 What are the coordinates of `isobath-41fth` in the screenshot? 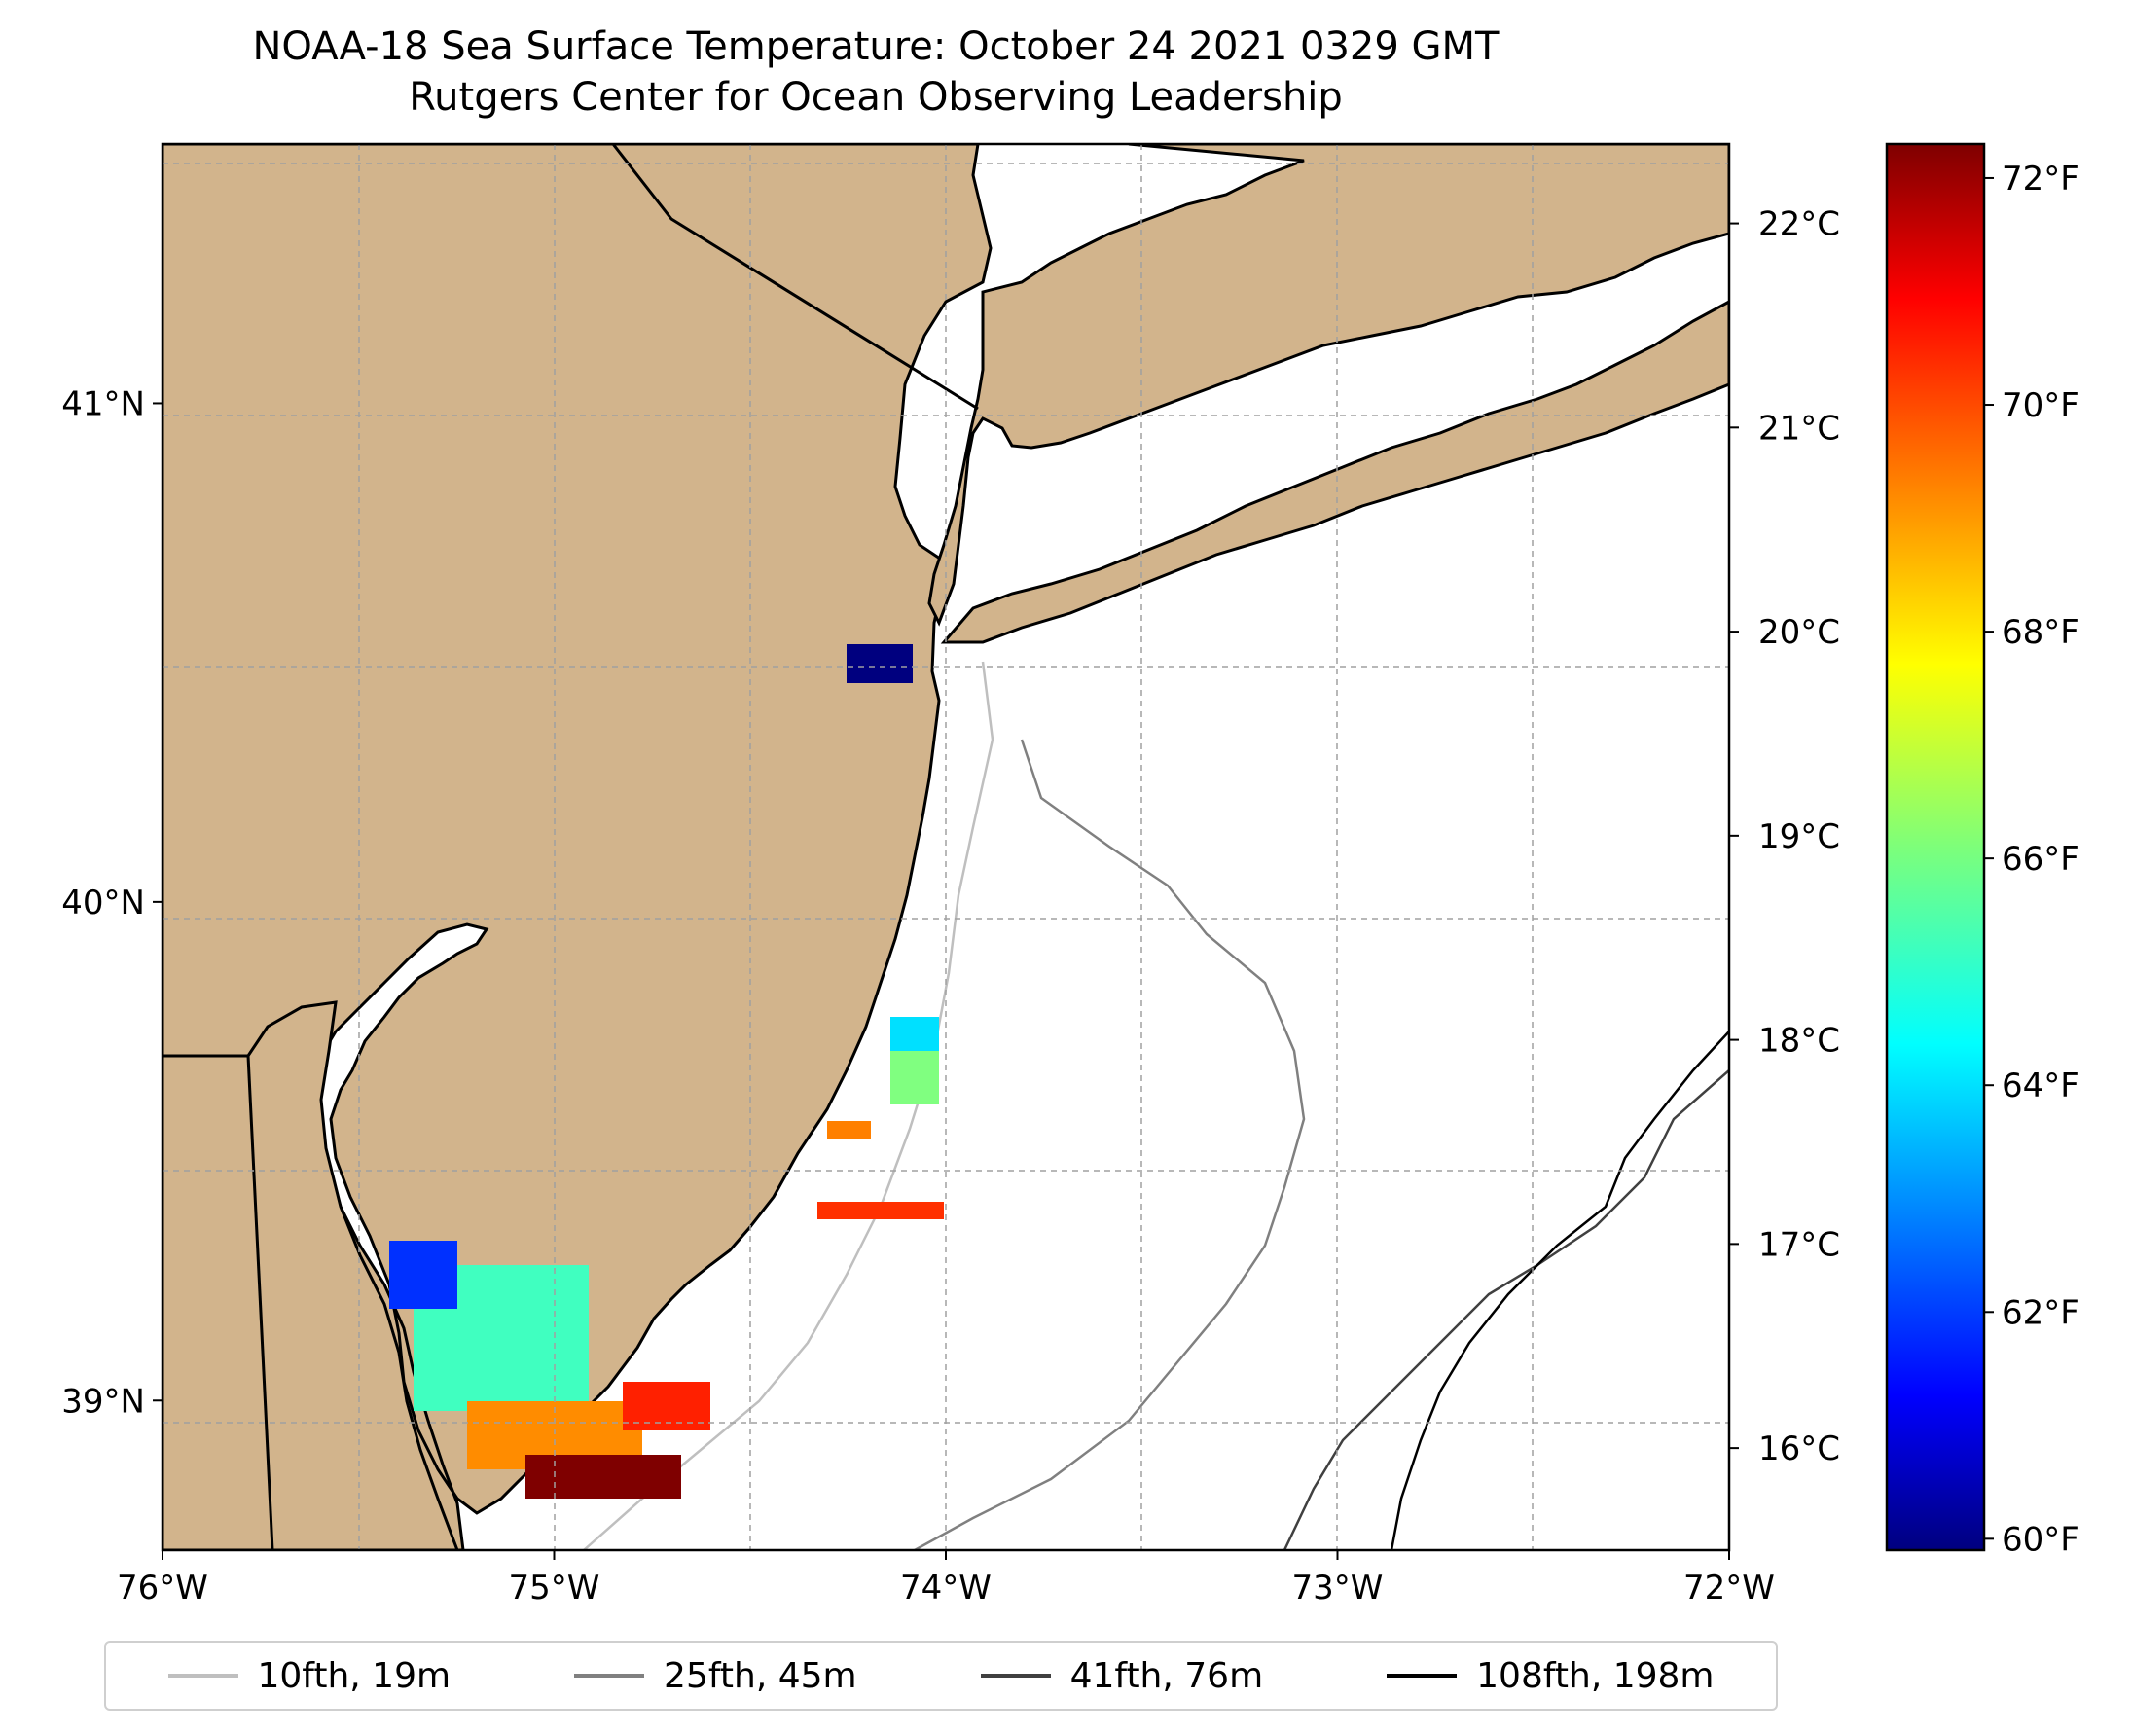 It's located at (1506, 1310).